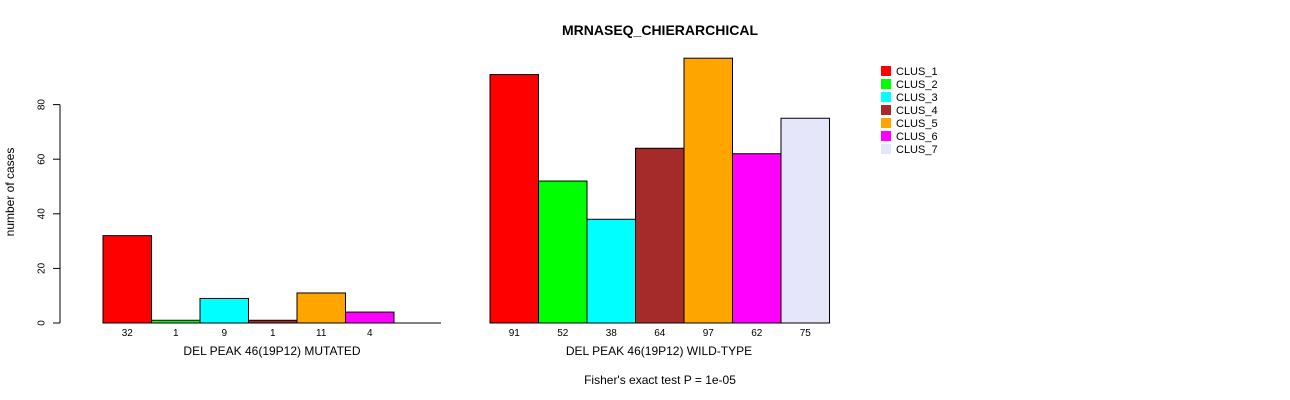 This screenshot has height=400, width=1290. Describe the element at coordinates (917, 72) in the screenshot. I see `legend-label: CLUS_1` at that location.